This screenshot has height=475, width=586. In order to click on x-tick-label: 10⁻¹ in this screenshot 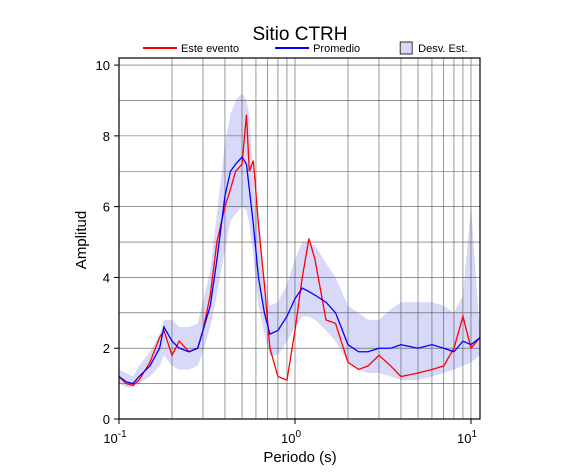, I will do `click(115, 437)`.